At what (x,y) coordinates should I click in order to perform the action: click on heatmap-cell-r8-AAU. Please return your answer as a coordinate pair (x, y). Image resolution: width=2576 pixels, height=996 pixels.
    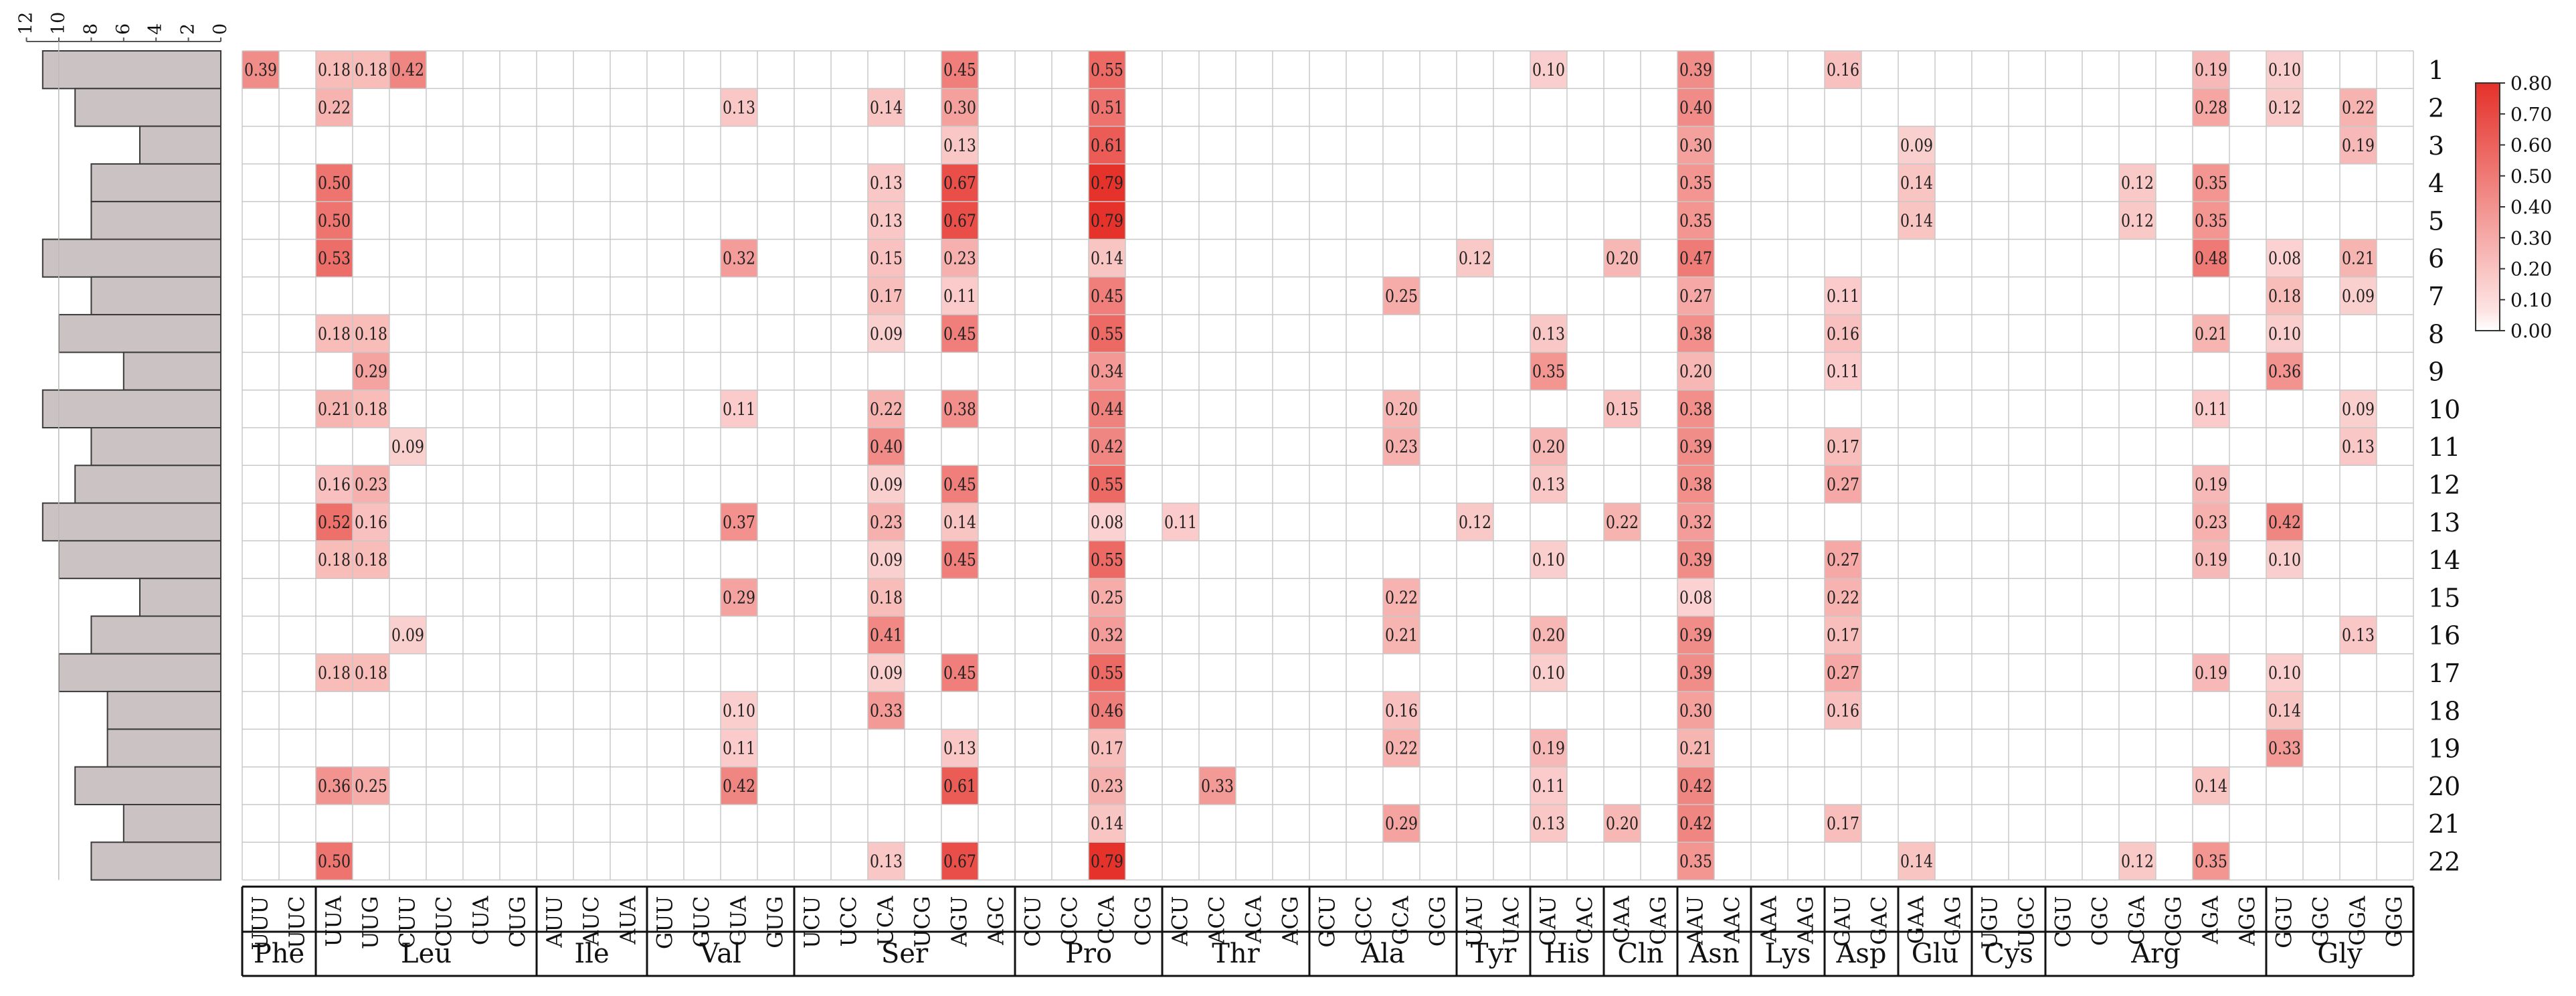
    Looking at the image, I should click on (1695, 334).